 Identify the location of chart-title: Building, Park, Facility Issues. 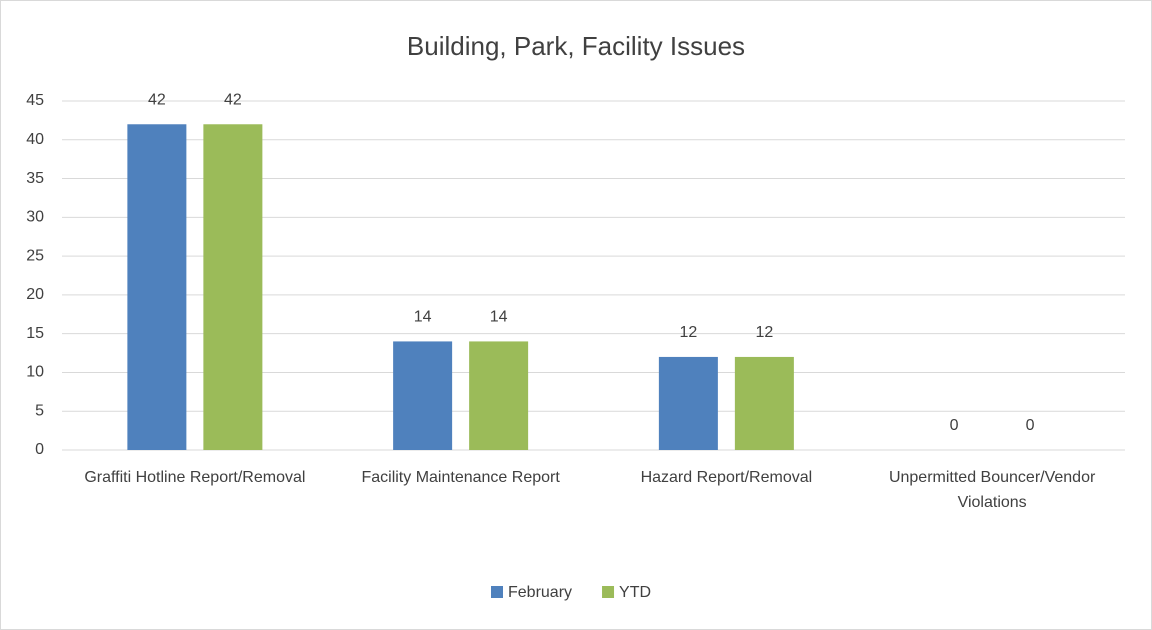
(576, 46).